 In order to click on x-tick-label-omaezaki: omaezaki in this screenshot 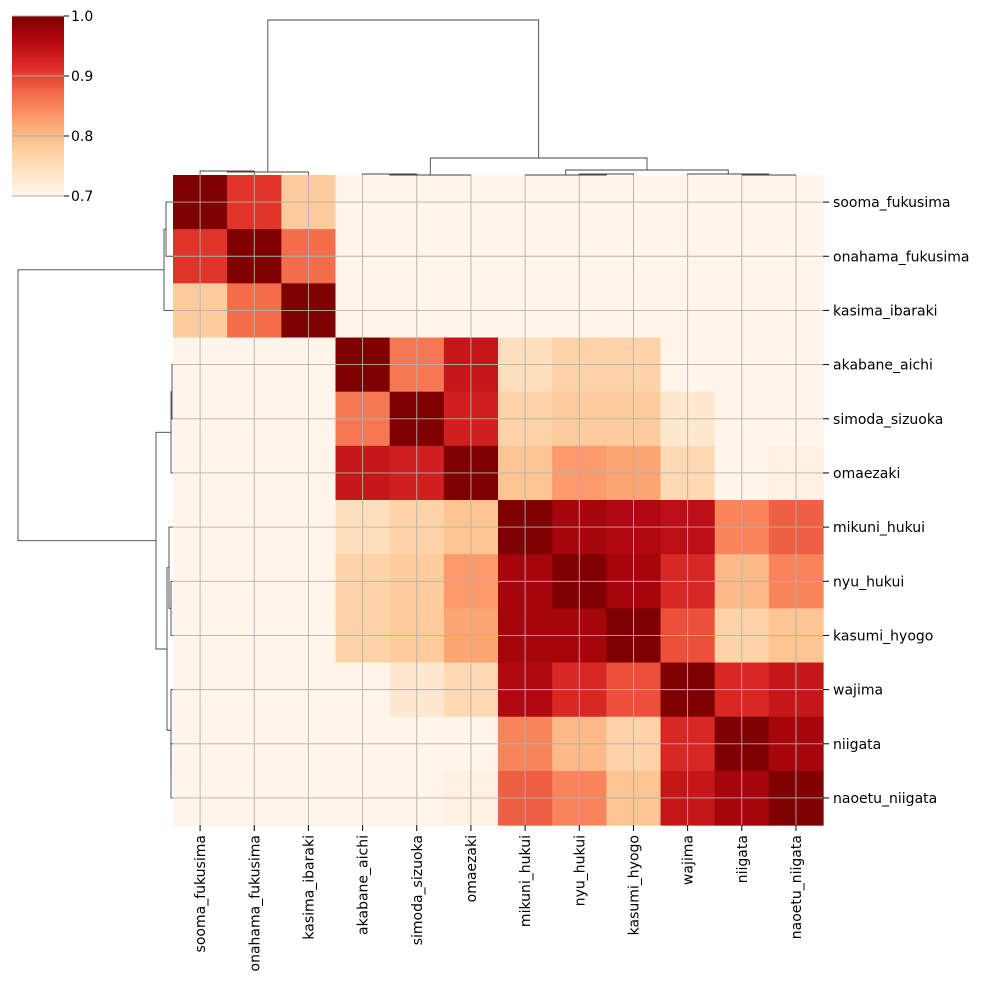, I will do `click(472, 868)`.